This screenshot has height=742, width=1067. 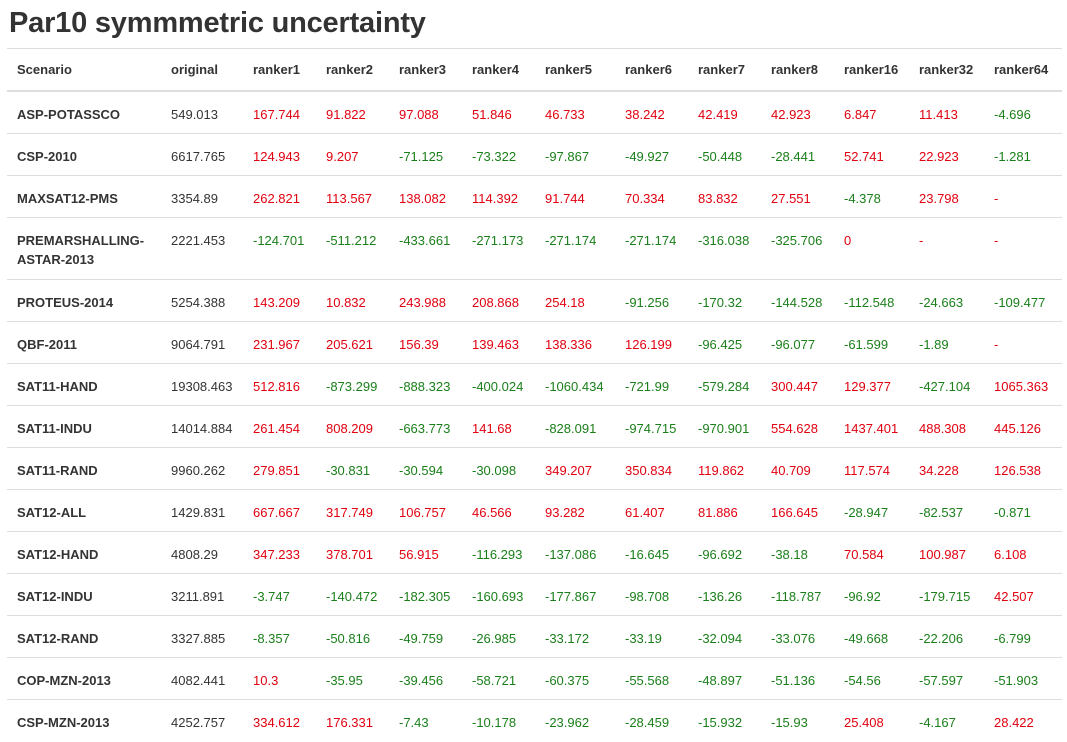 What do you see at coordinates (217, 23) in the screenshot?
I see `page-title: Par10 symmmetric uncertainty` at bounding box center [217, 23].